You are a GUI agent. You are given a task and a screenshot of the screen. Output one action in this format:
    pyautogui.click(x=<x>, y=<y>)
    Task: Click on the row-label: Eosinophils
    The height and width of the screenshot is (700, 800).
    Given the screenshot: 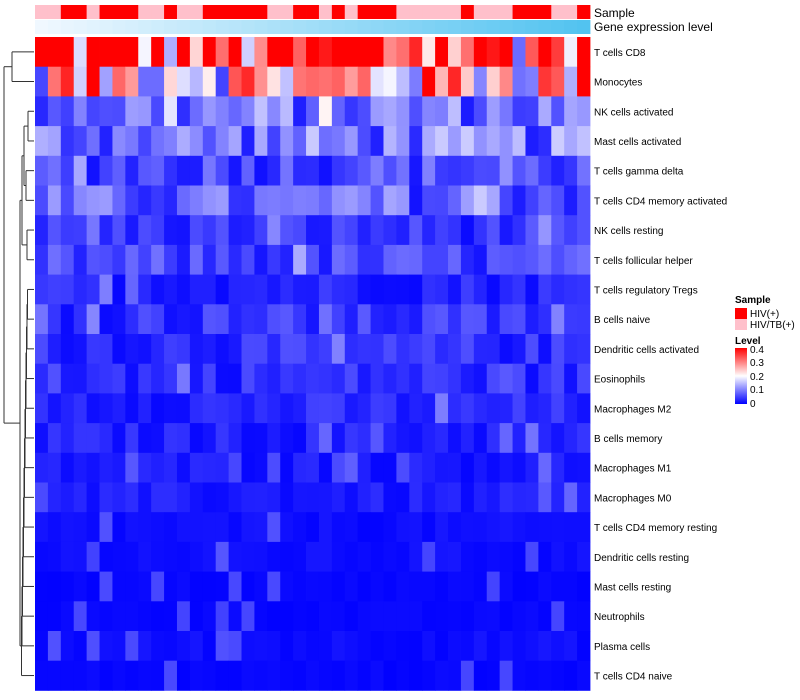 What is the action you would take?
    pyautogui.click(x=619, y=380)
    